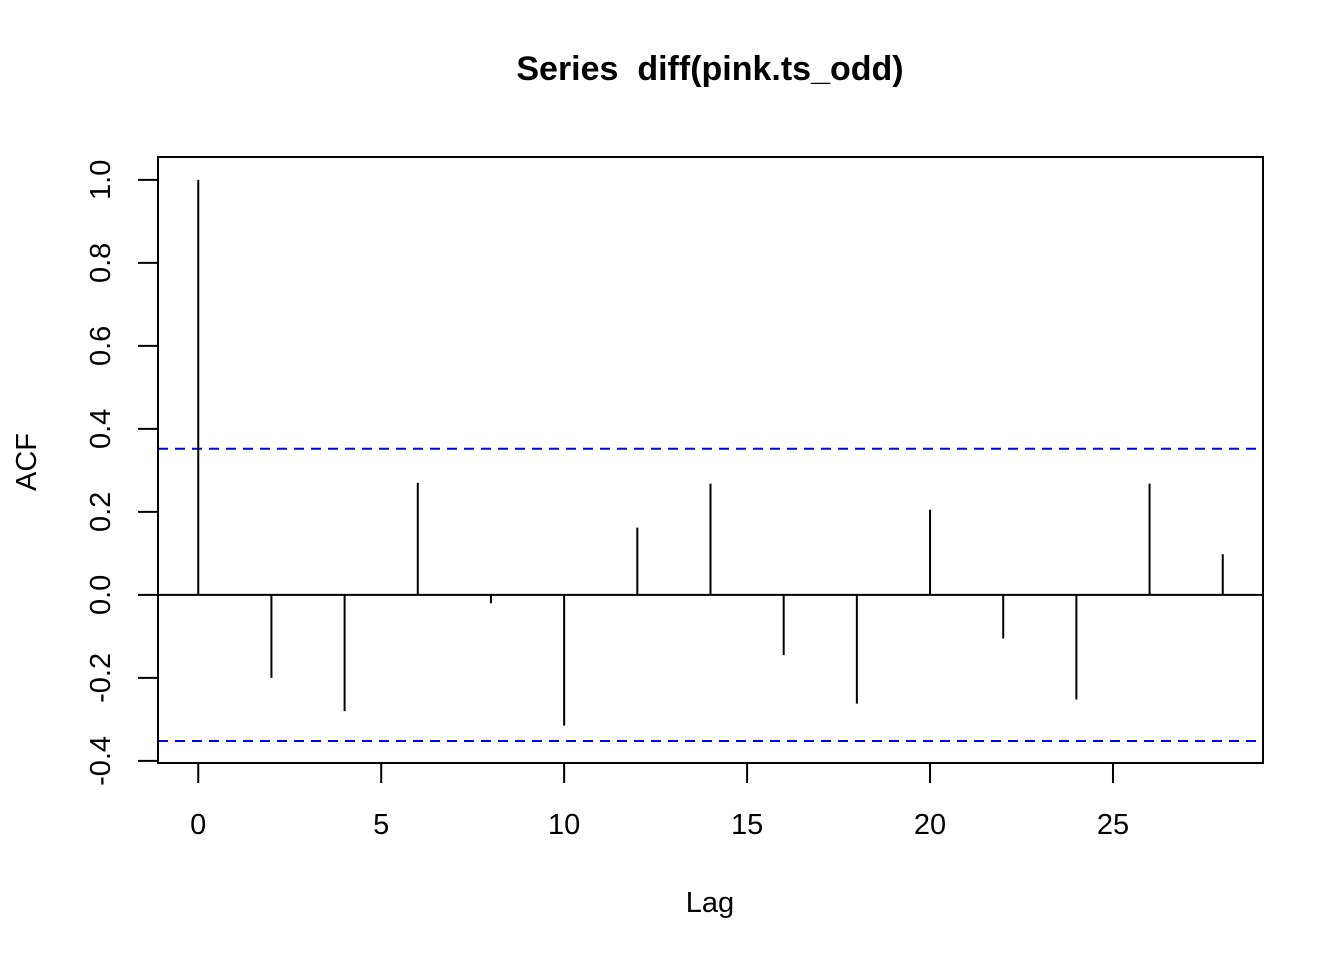 The image size is (1344, 960). Describe the element at coordinates (101, 678) in the screenshot. I see `y-tick-label: -0.2` at that location.